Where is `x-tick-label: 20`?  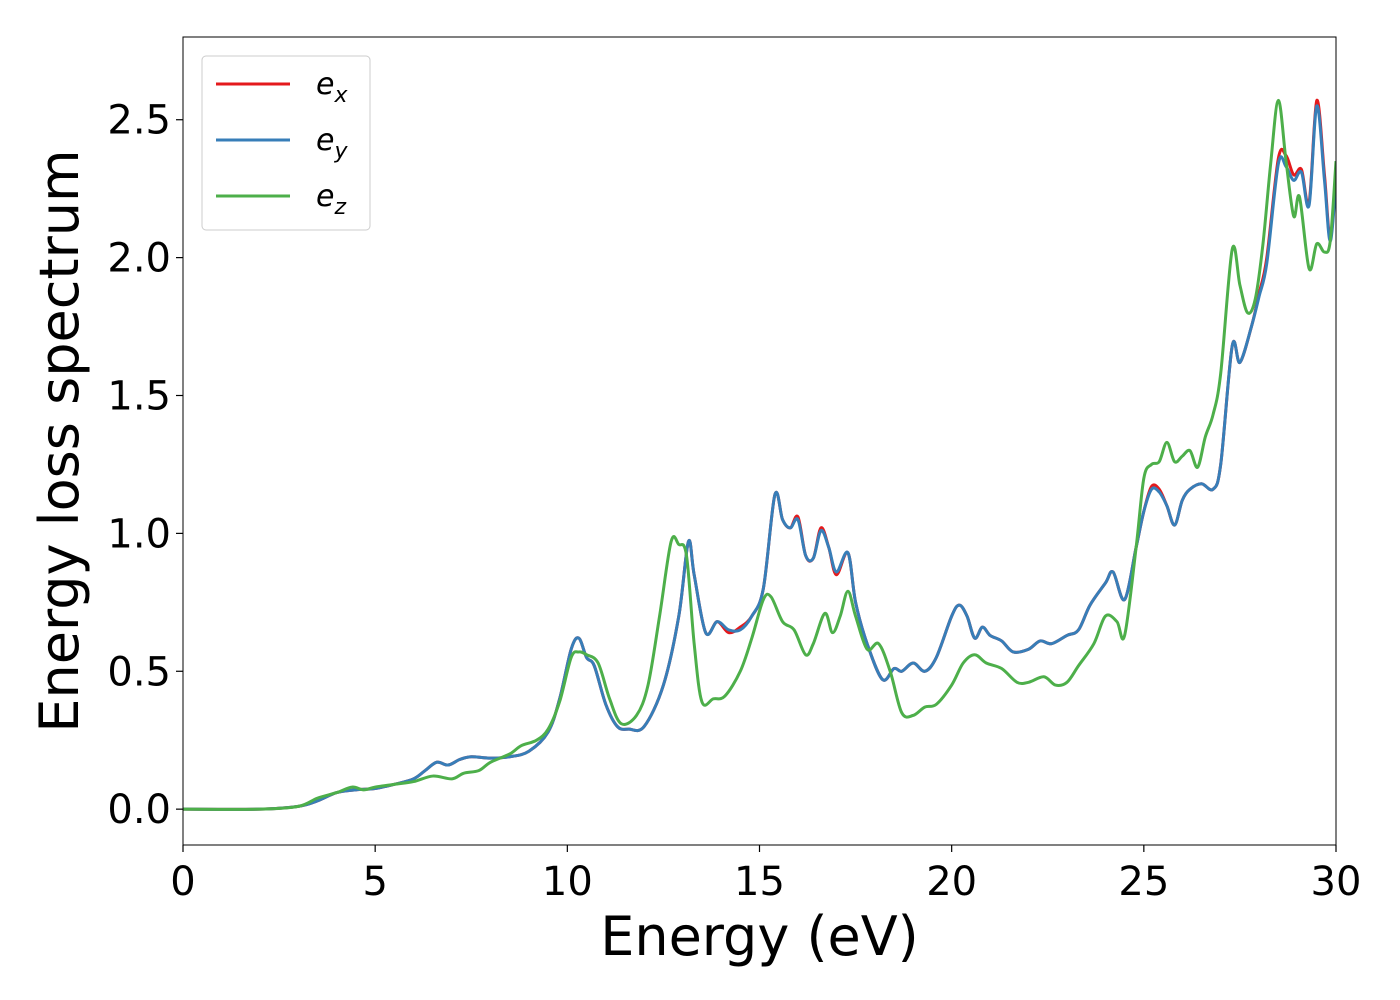 x-tick-label: 20 is located at coordinates (951, 882).